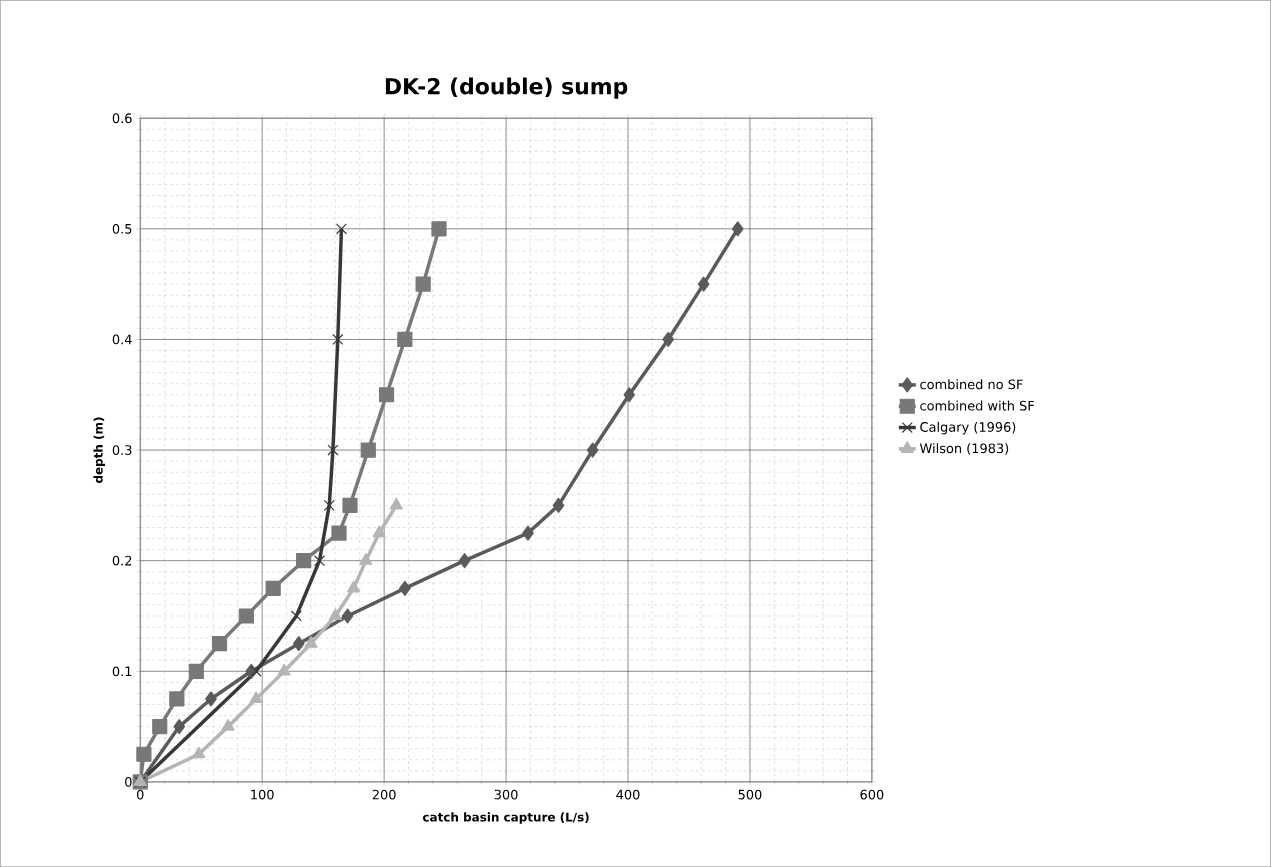  Describe the element at coordinates (506, 88) in the screenshot. I see `chart-title: DK-2 (double) sump` at that location.